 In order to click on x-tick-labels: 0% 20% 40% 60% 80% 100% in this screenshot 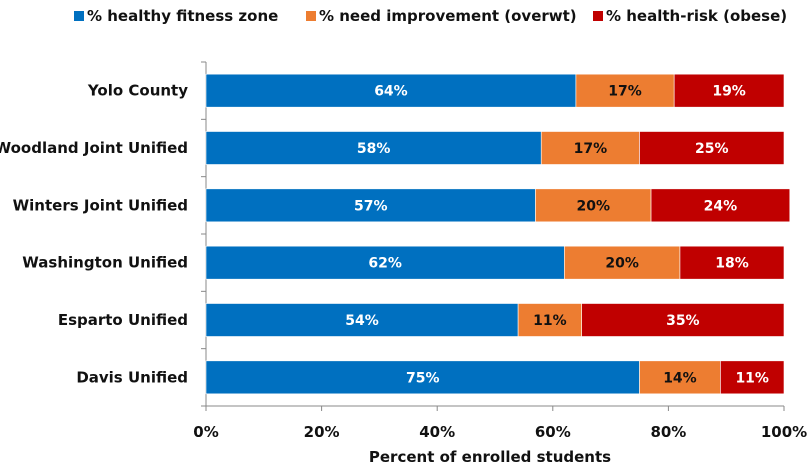, I will do `click(500, 432)`.